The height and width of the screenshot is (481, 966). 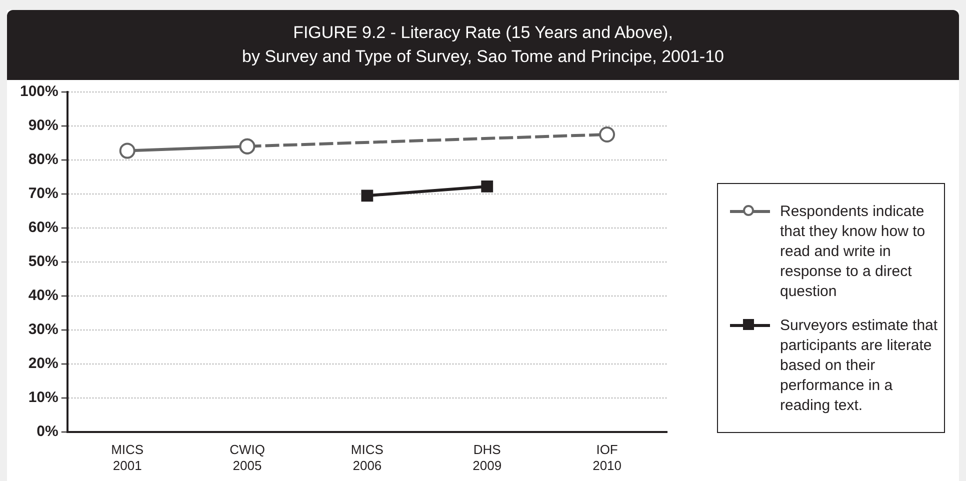 What do you see at coordinates (43, 363) in the screenshot?
I see `y-tick-label: 20%` at bounding box center [43, 363].